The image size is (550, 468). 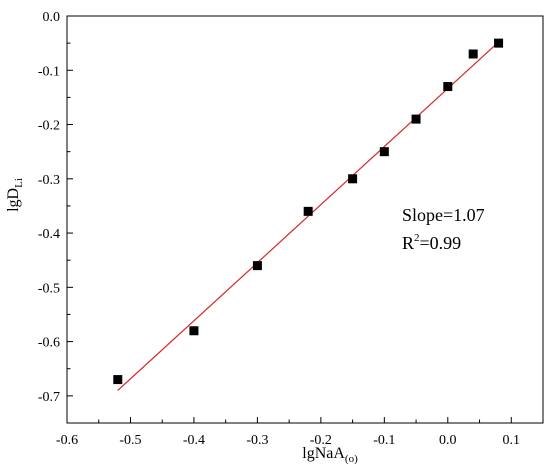 What do you see at coordinates (49, 180) in the screenshot?
I see `y-tick-label: -0.3` at bounding box center [49, 180].